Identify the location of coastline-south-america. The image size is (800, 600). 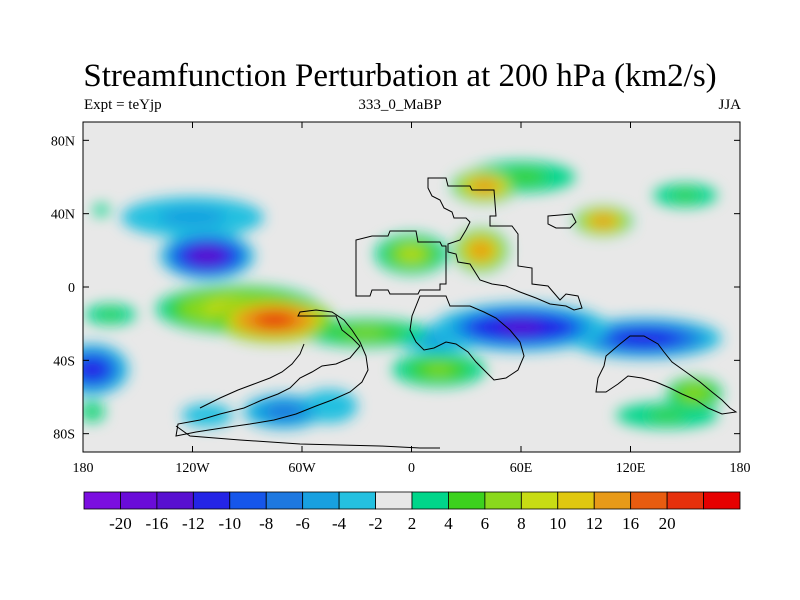
(272, 373).